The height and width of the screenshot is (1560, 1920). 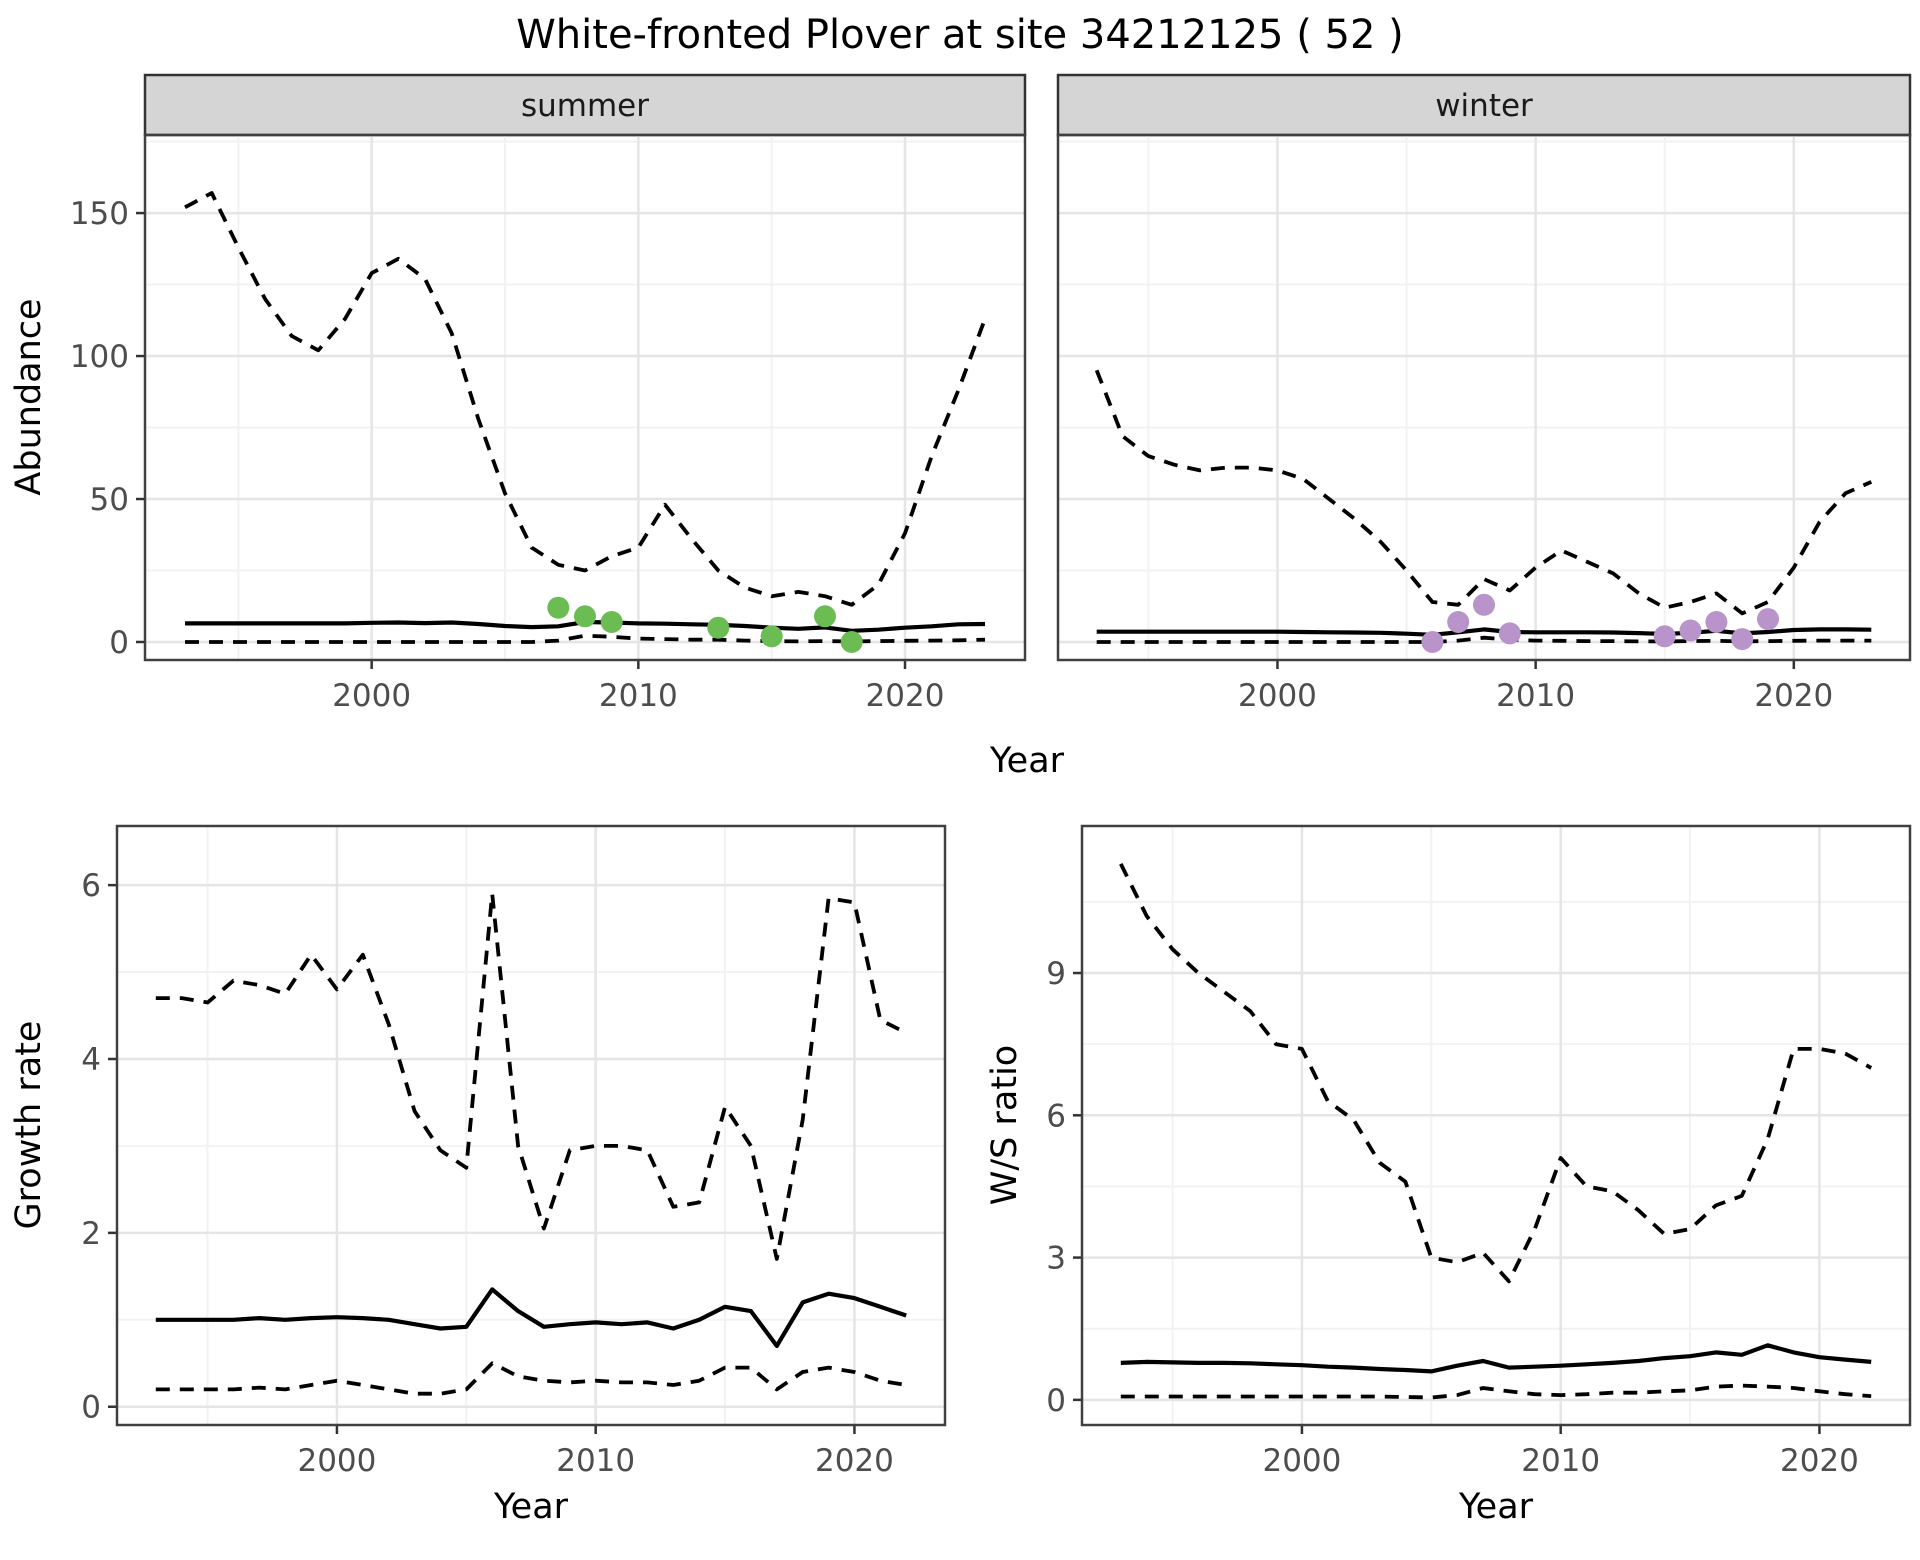 I want to click on facet-strip-winter: winter, so click(x=1484, y=105).